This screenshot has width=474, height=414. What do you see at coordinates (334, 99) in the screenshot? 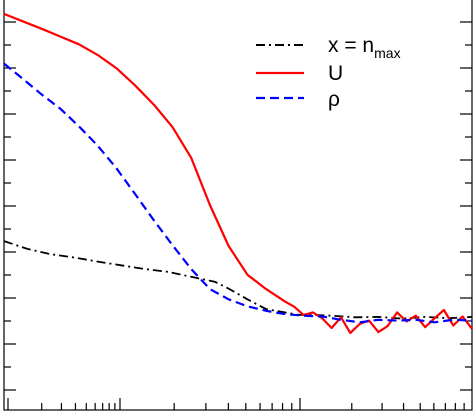
I see `legend-label-rho: ρ` at bounding box center [334, 99].